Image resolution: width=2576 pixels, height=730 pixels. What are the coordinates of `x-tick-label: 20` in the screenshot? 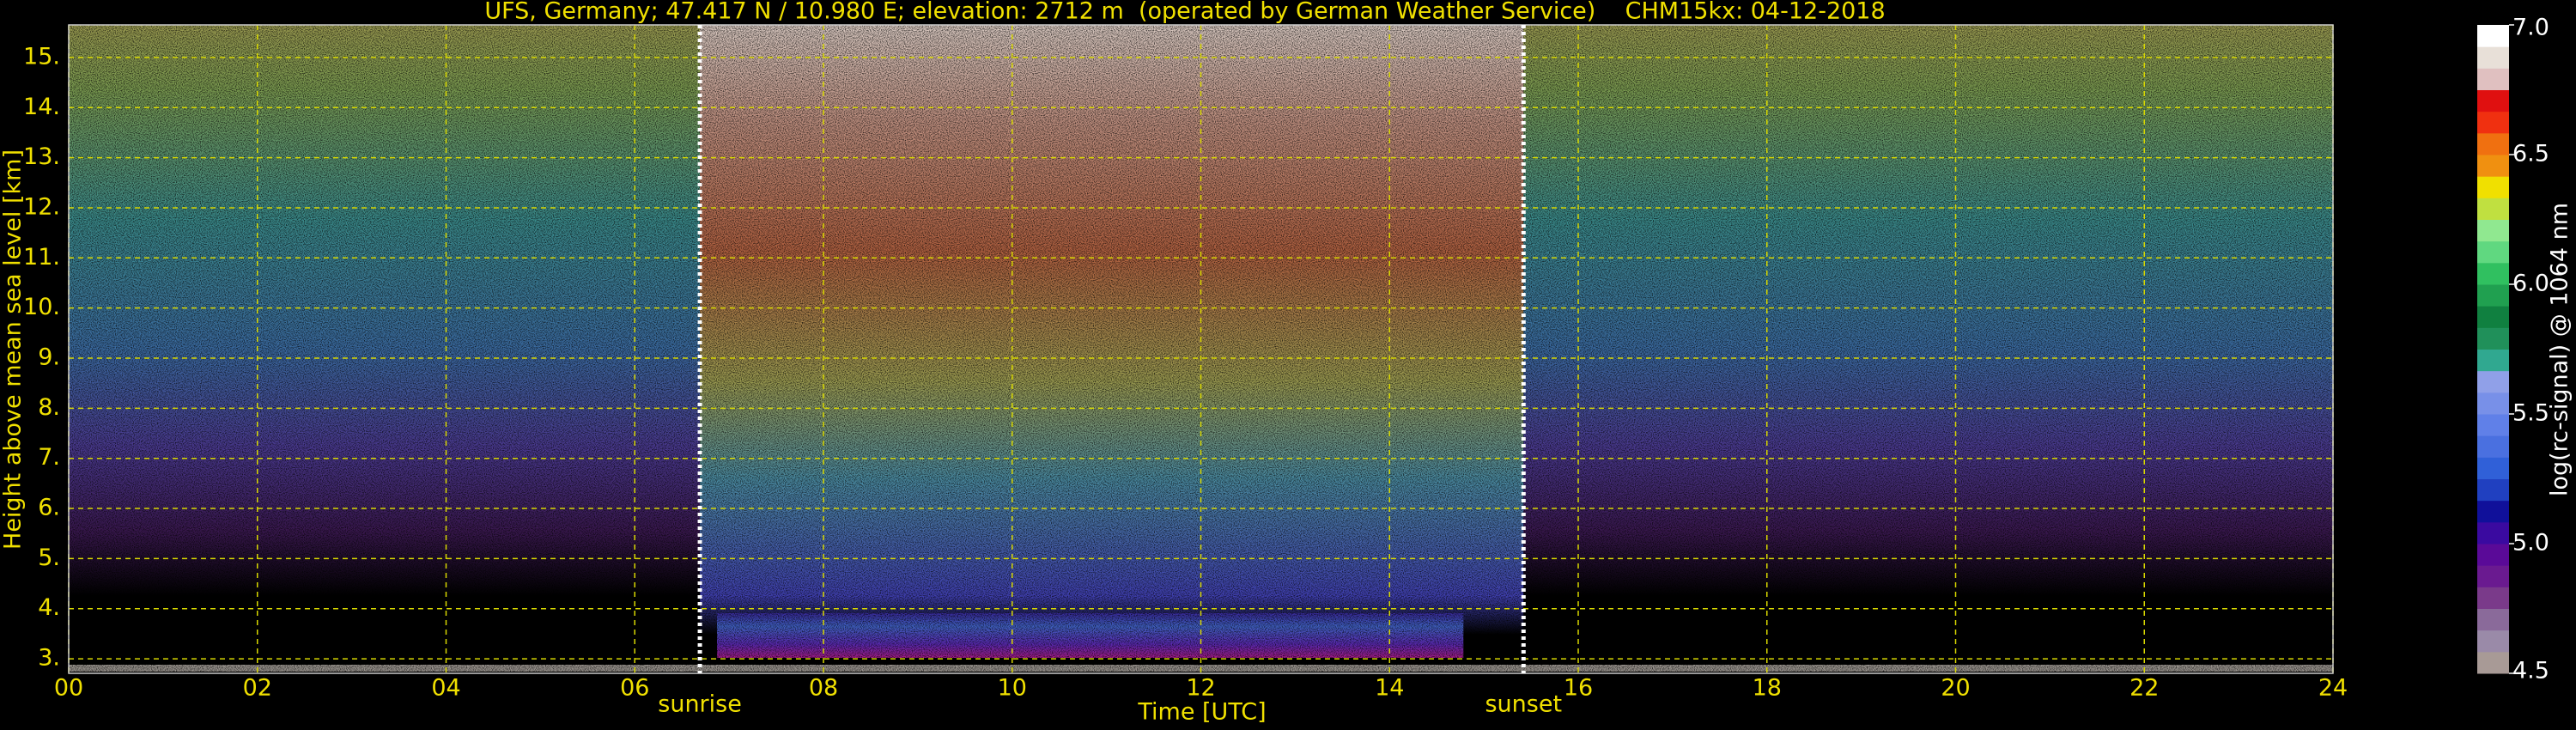 It's located at (1955, 688).